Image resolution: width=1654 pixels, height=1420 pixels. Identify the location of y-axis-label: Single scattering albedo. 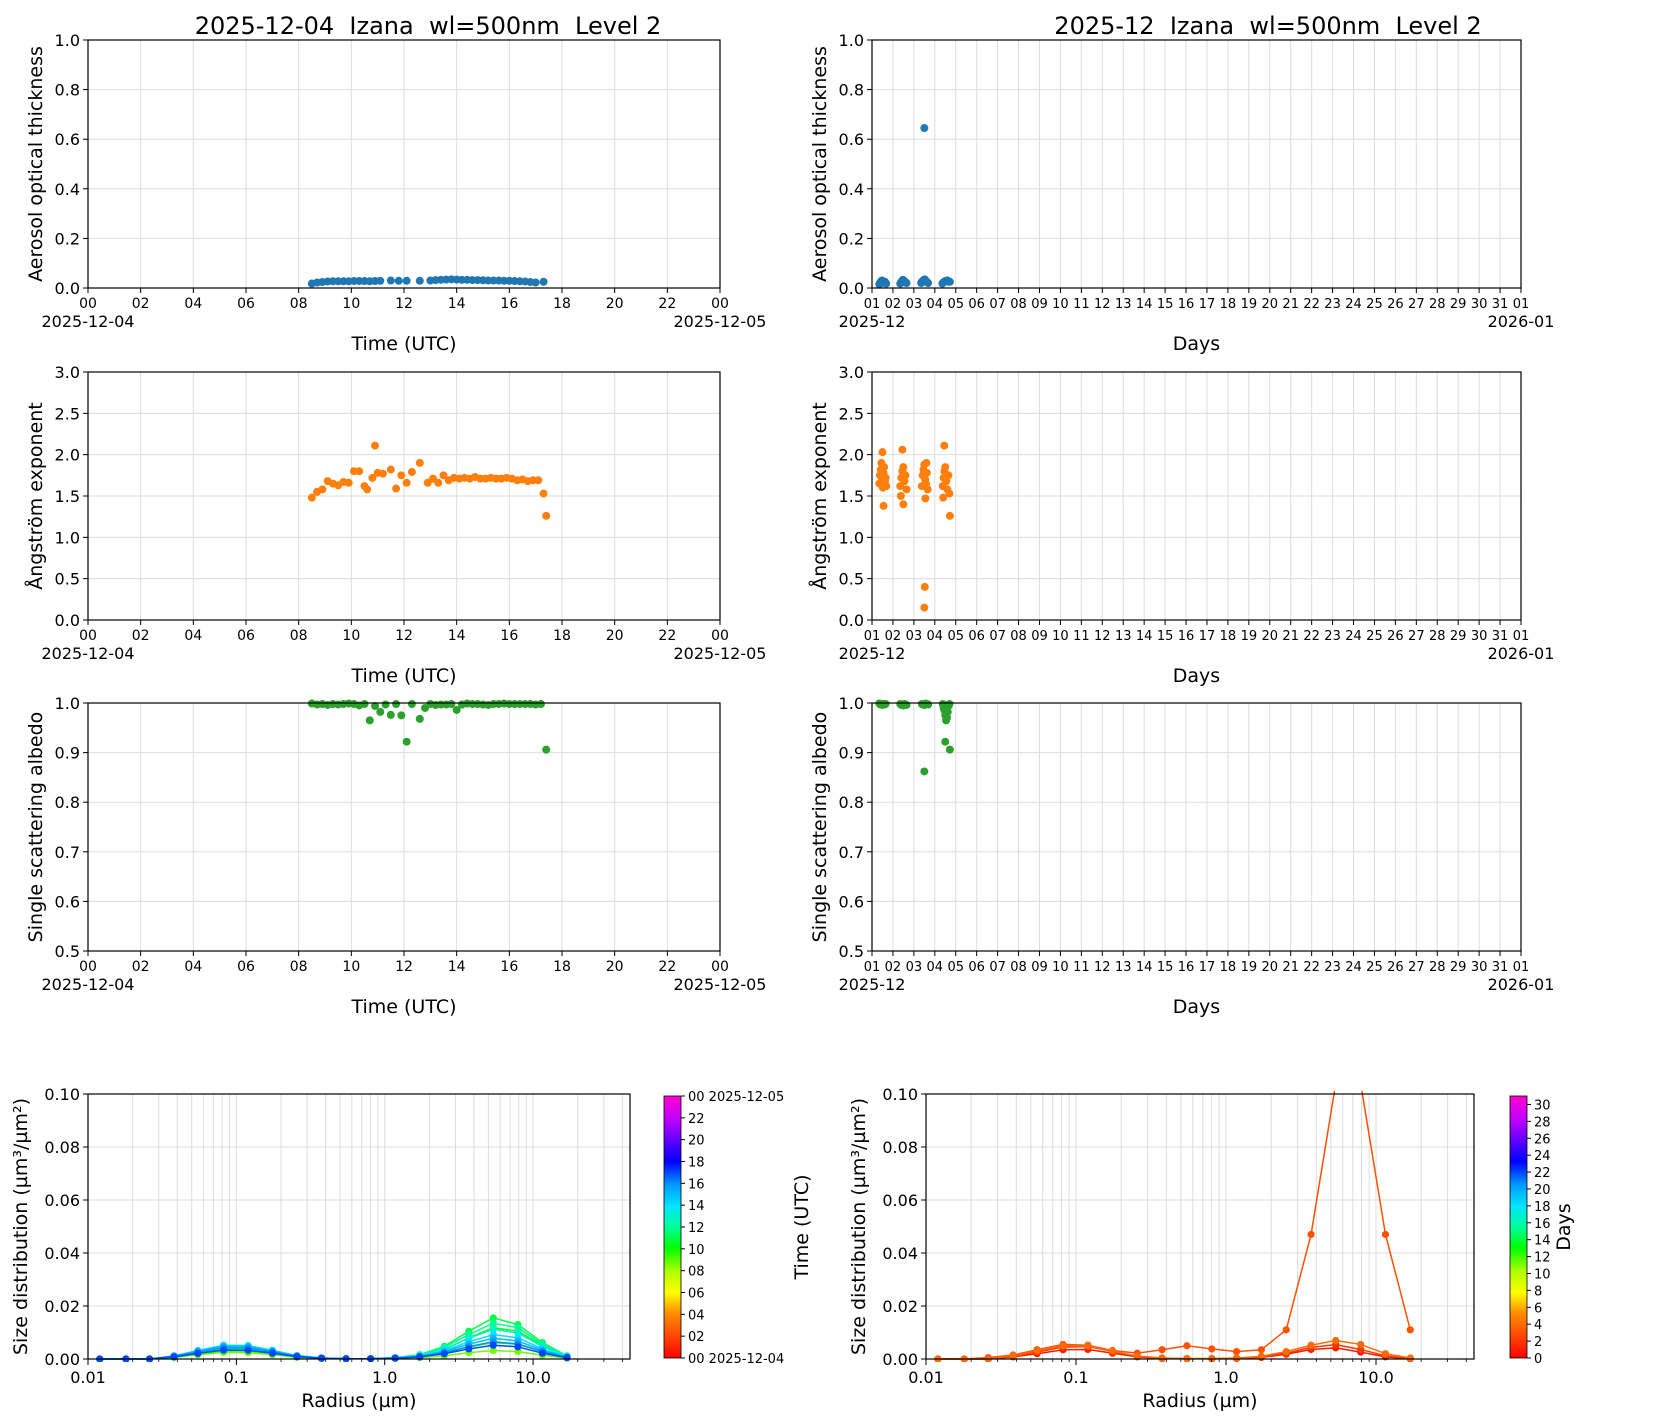
(36, 827).